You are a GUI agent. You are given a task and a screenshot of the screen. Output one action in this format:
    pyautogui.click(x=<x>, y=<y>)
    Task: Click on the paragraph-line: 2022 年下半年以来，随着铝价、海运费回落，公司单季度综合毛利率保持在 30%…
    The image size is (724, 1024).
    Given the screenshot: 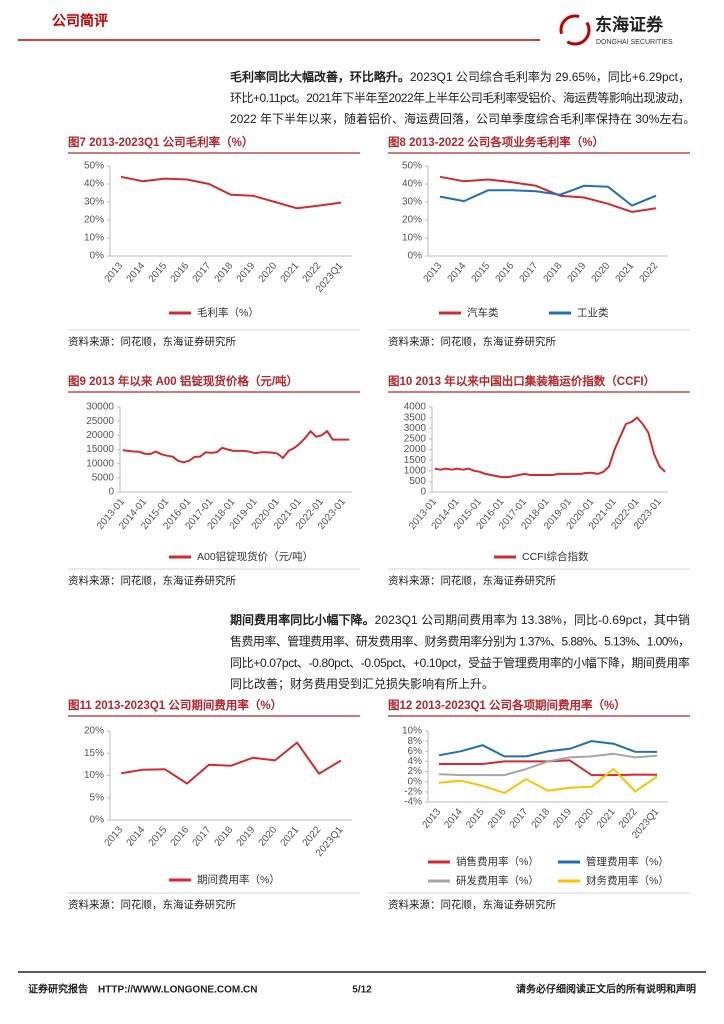 What is the action you would take?
    pyautogui.click(x=462, y=118)
    